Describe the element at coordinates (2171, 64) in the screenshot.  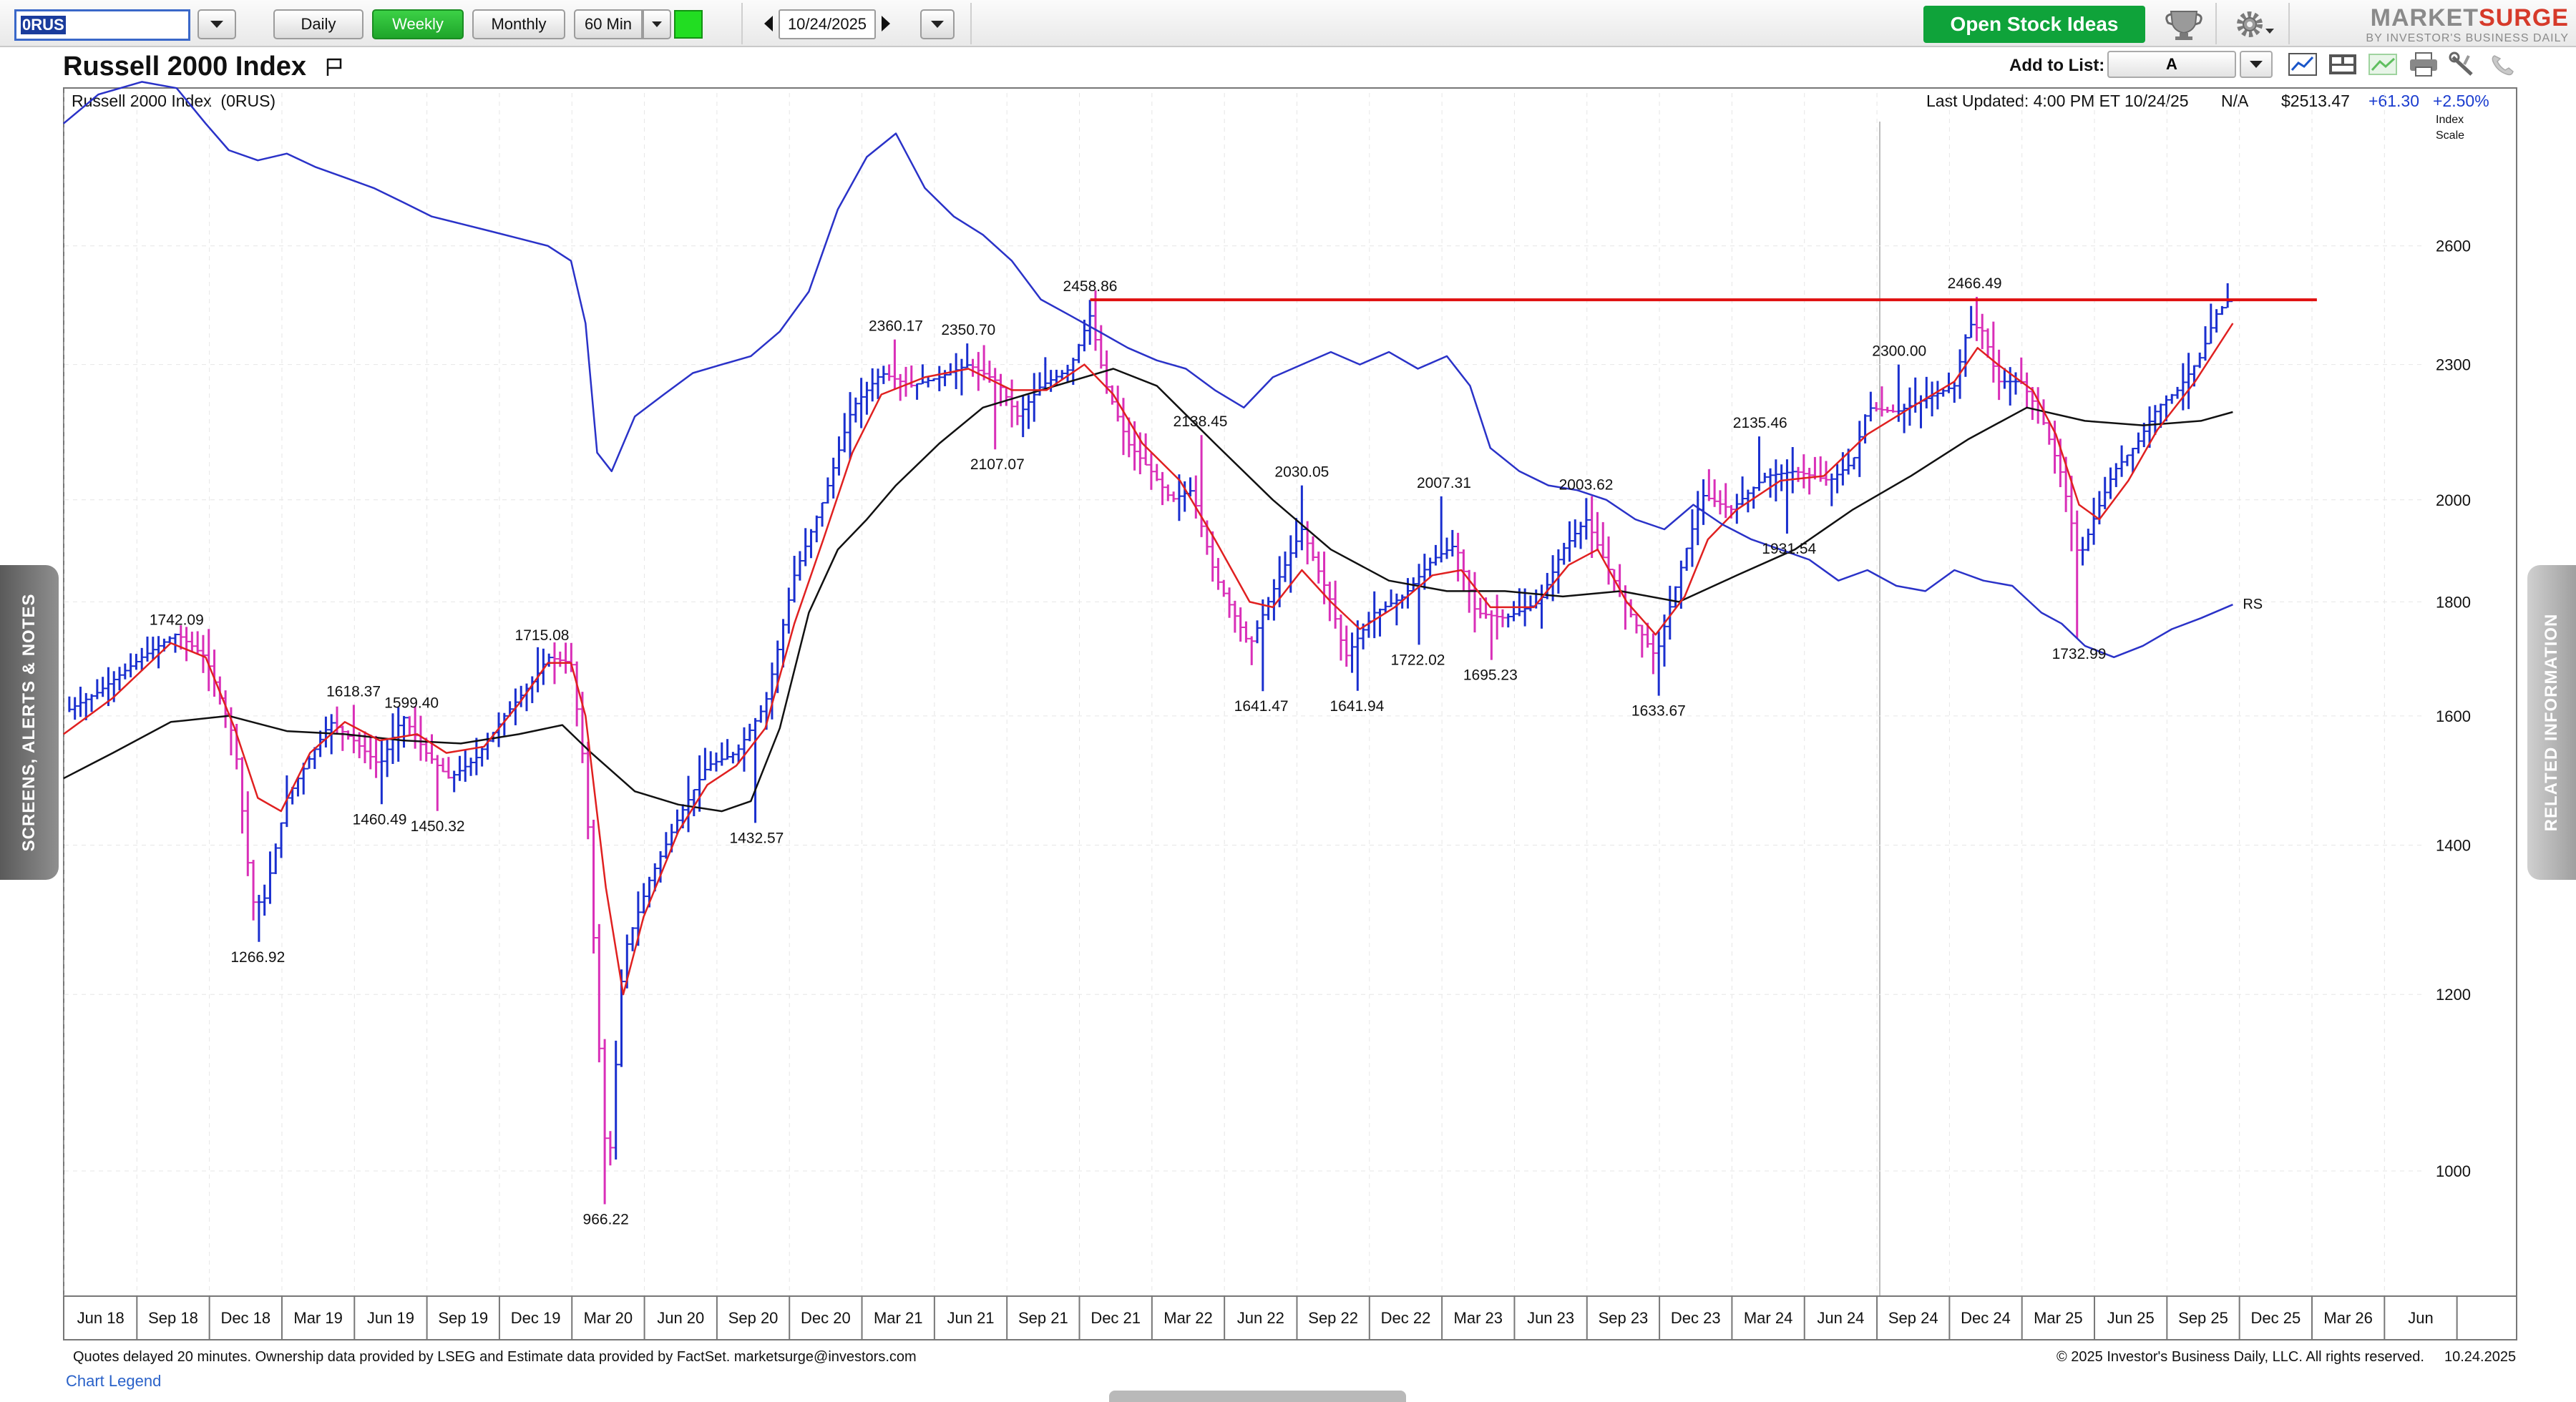
I see `add-to-list-select: A` at that location.